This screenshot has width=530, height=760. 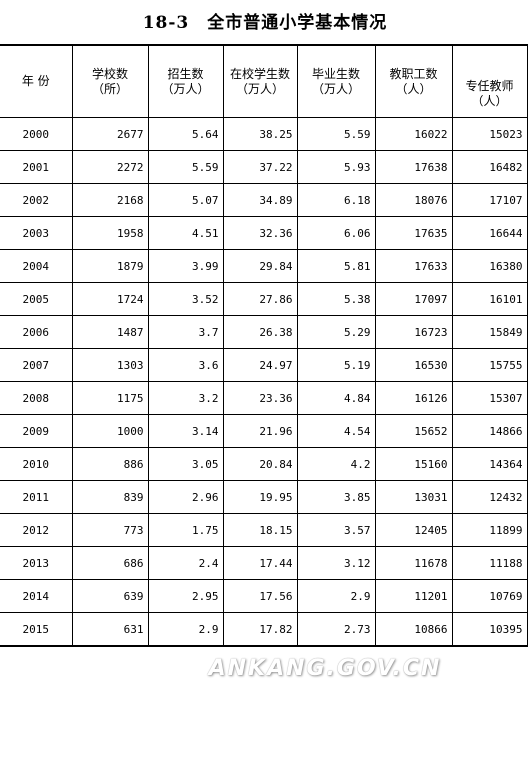 I want to click on cell-year: 2001, so click(x=36, y=167).